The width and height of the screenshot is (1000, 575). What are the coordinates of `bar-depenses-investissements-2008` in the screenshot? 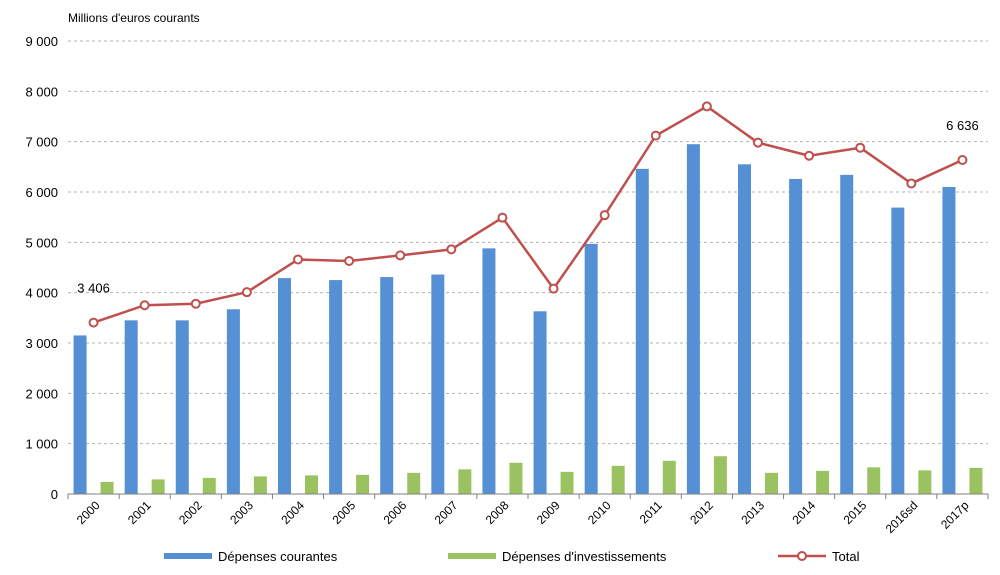 It's located at (516, 478).